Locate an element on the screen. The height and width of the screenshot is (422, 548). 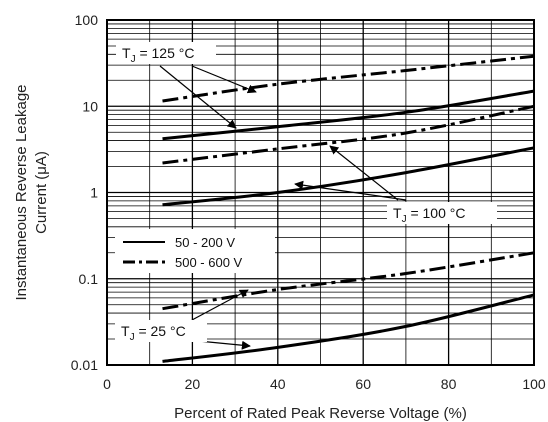
x-tick-label: 60 is located at coordinates (363, 384).